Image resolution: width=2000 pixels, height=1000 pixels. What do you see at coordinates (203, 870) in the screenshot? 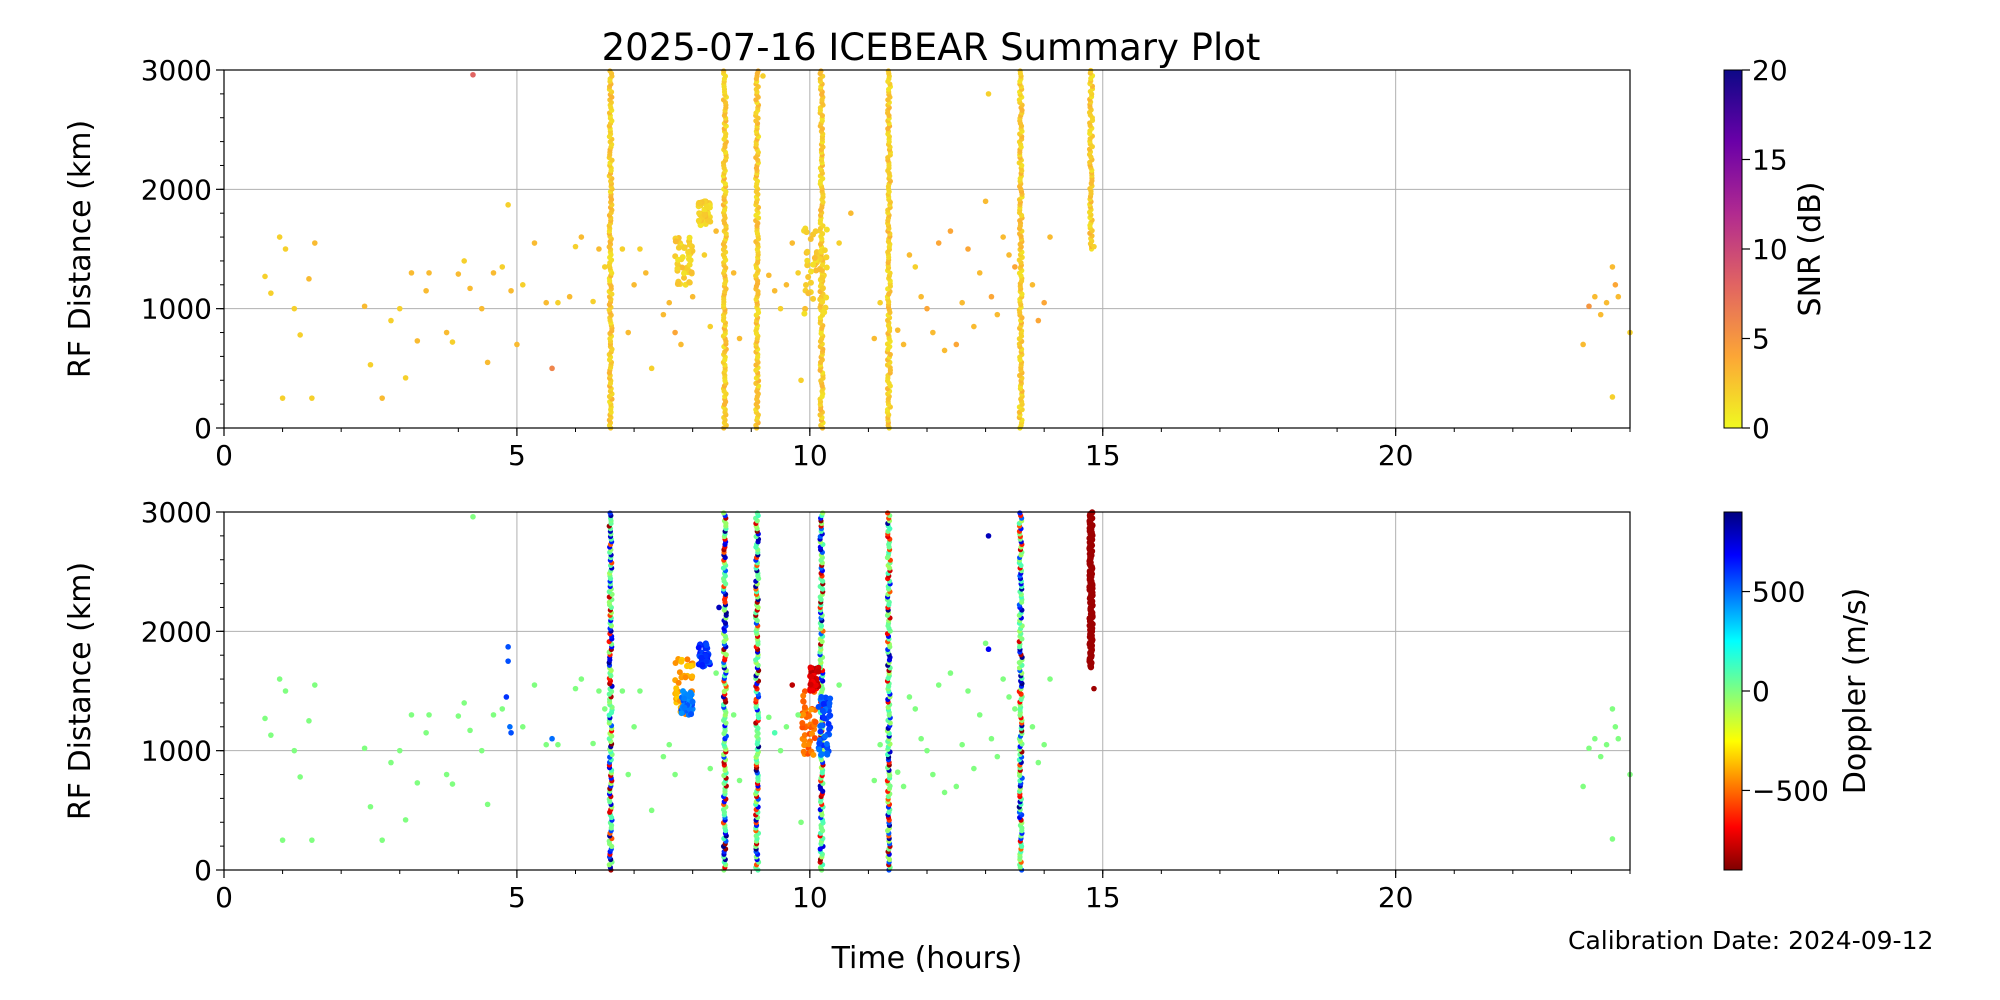
I see `y-tick-label: 0` at bounding box center [203, 870].